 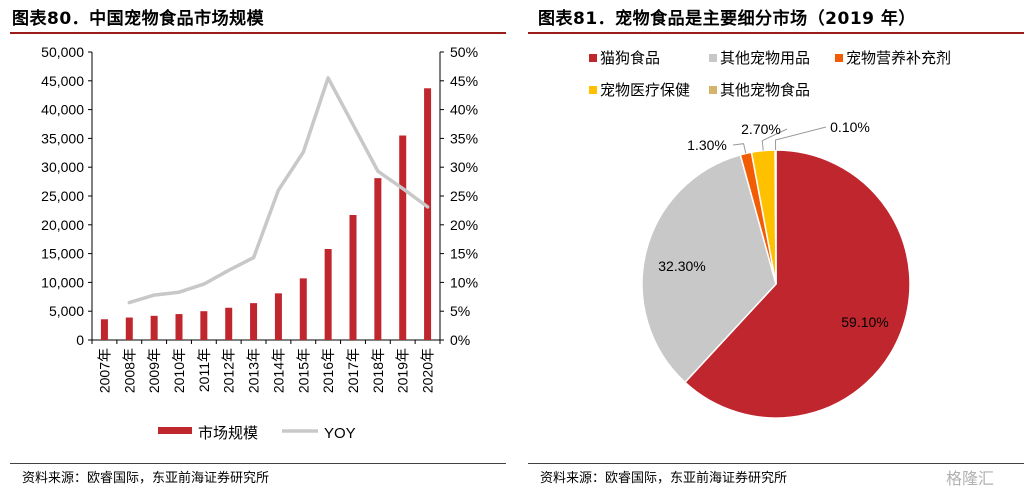 I want to click on x-tick-label: 2011年, so click(x=204, y=370).